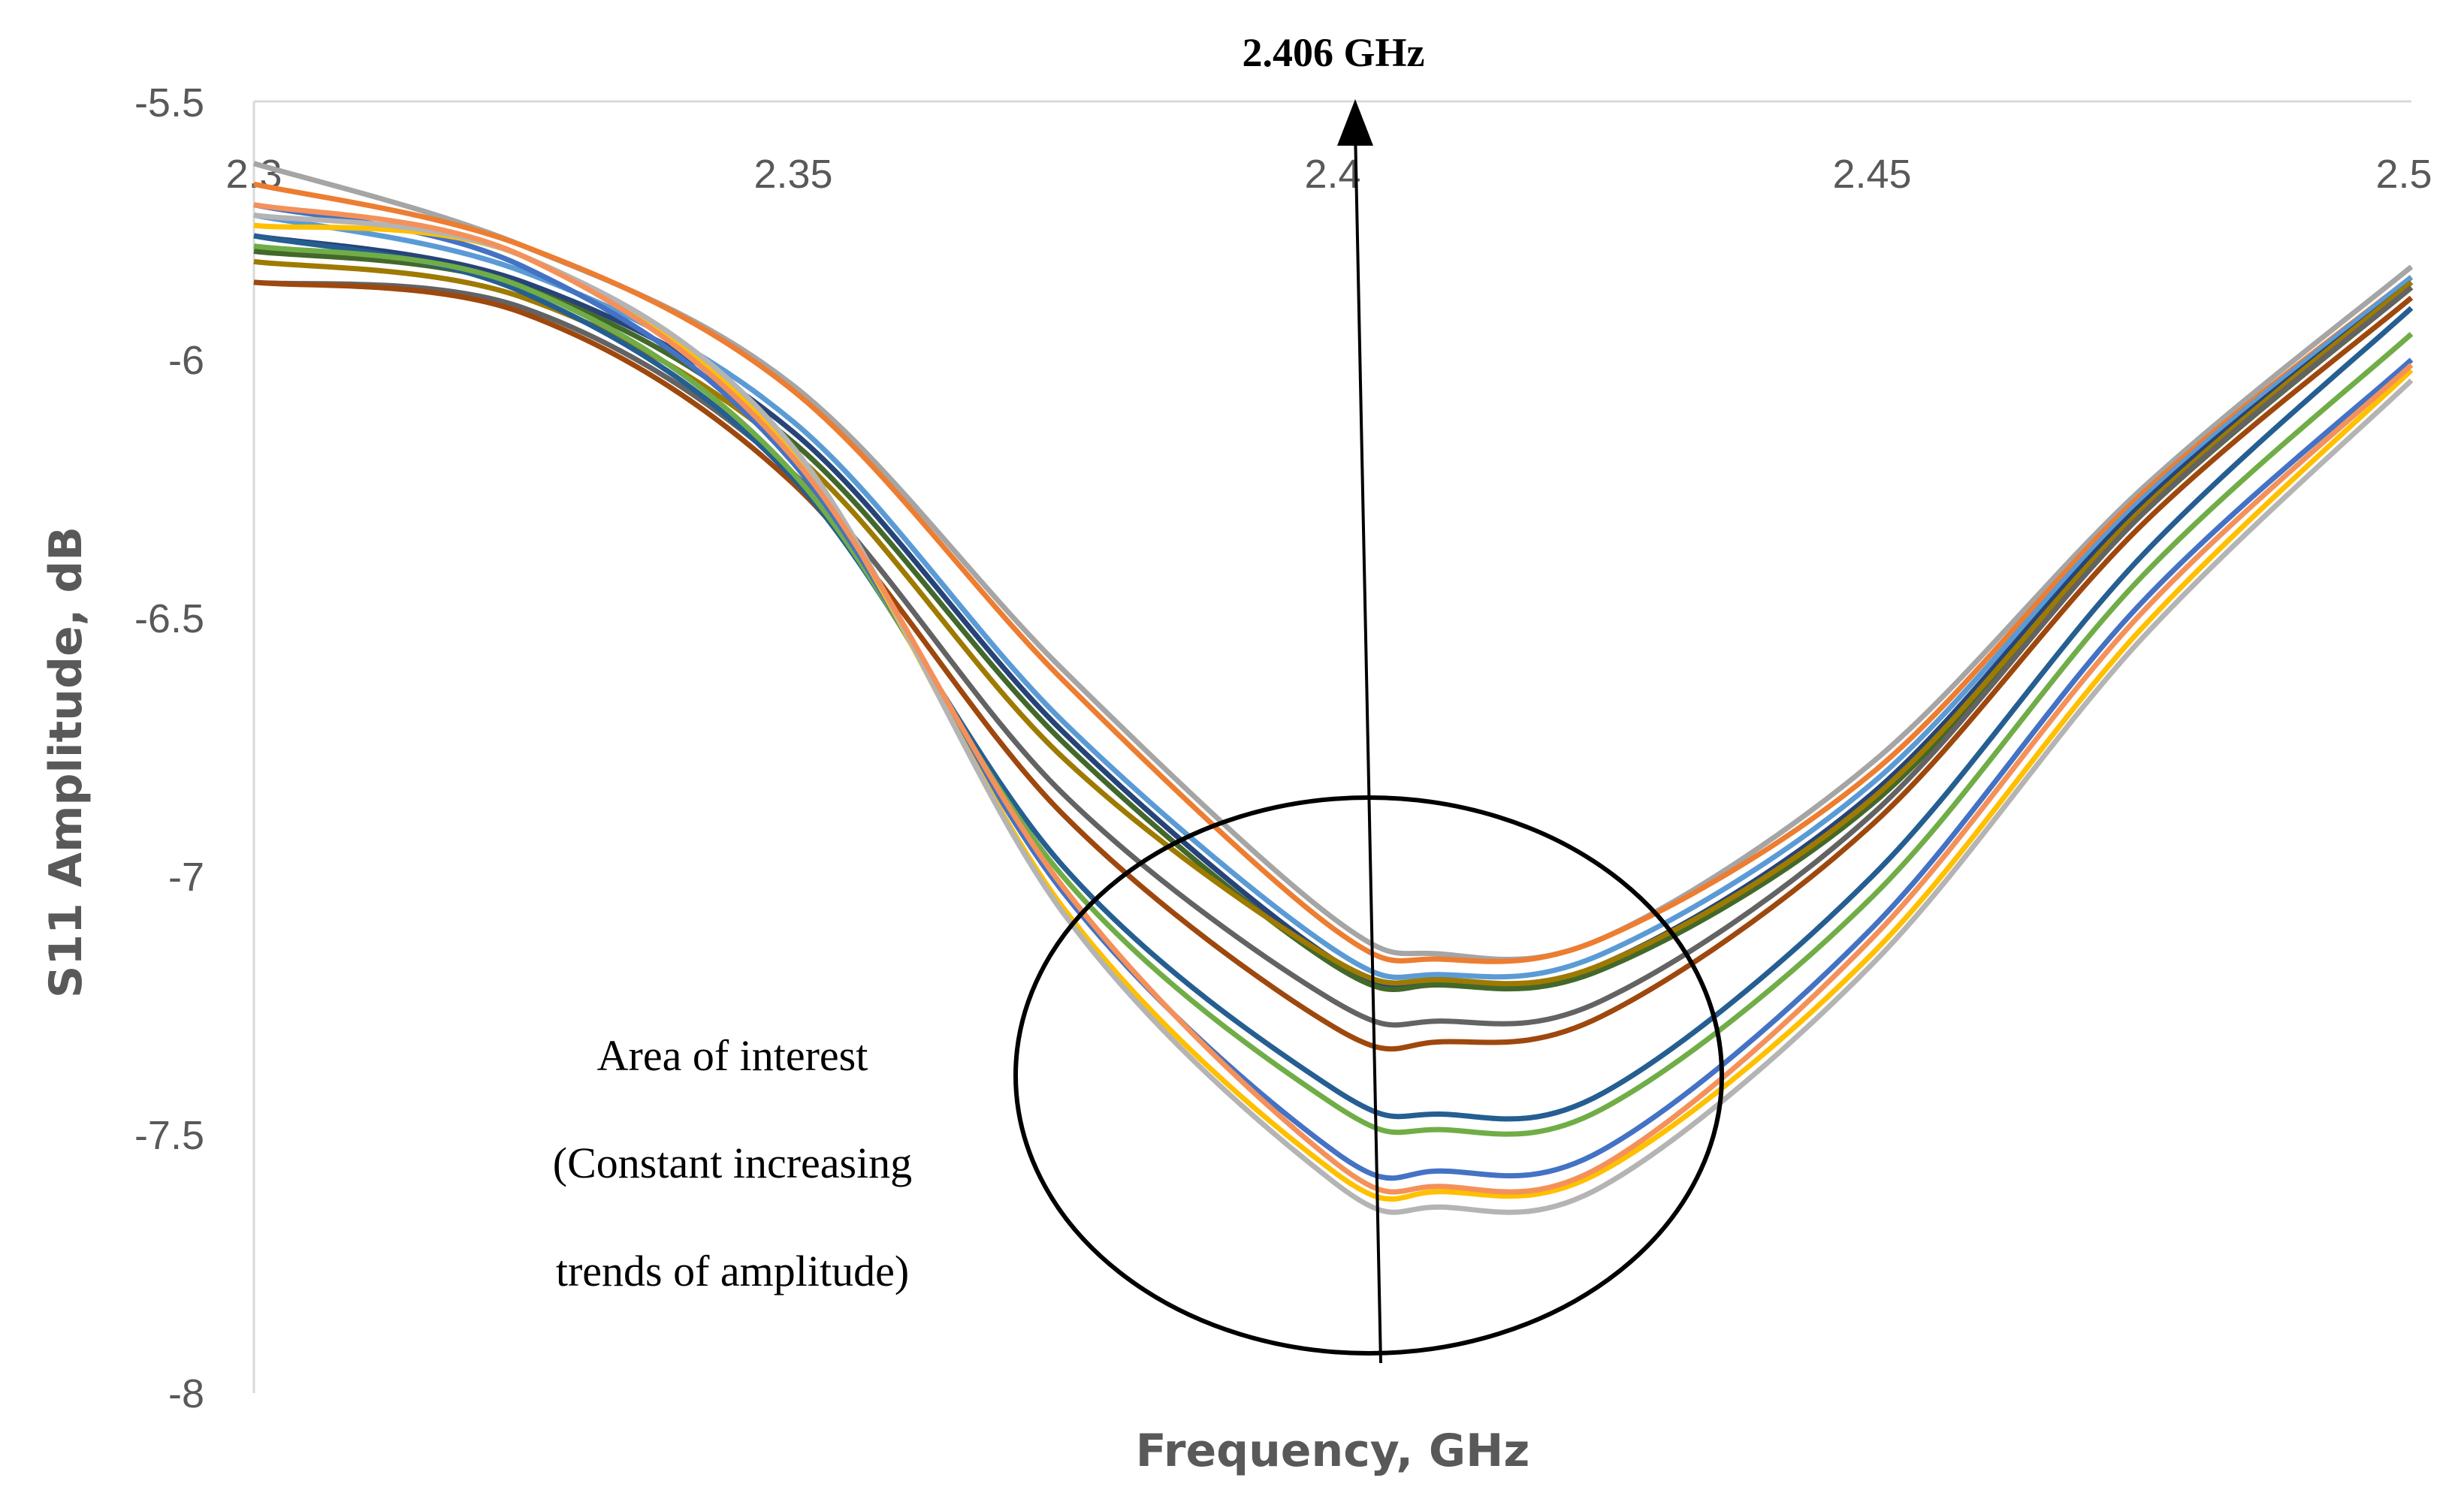 This screenshot has width=2464, height=1502. I want to click on y-tick-label: -6, so click(186, 360).